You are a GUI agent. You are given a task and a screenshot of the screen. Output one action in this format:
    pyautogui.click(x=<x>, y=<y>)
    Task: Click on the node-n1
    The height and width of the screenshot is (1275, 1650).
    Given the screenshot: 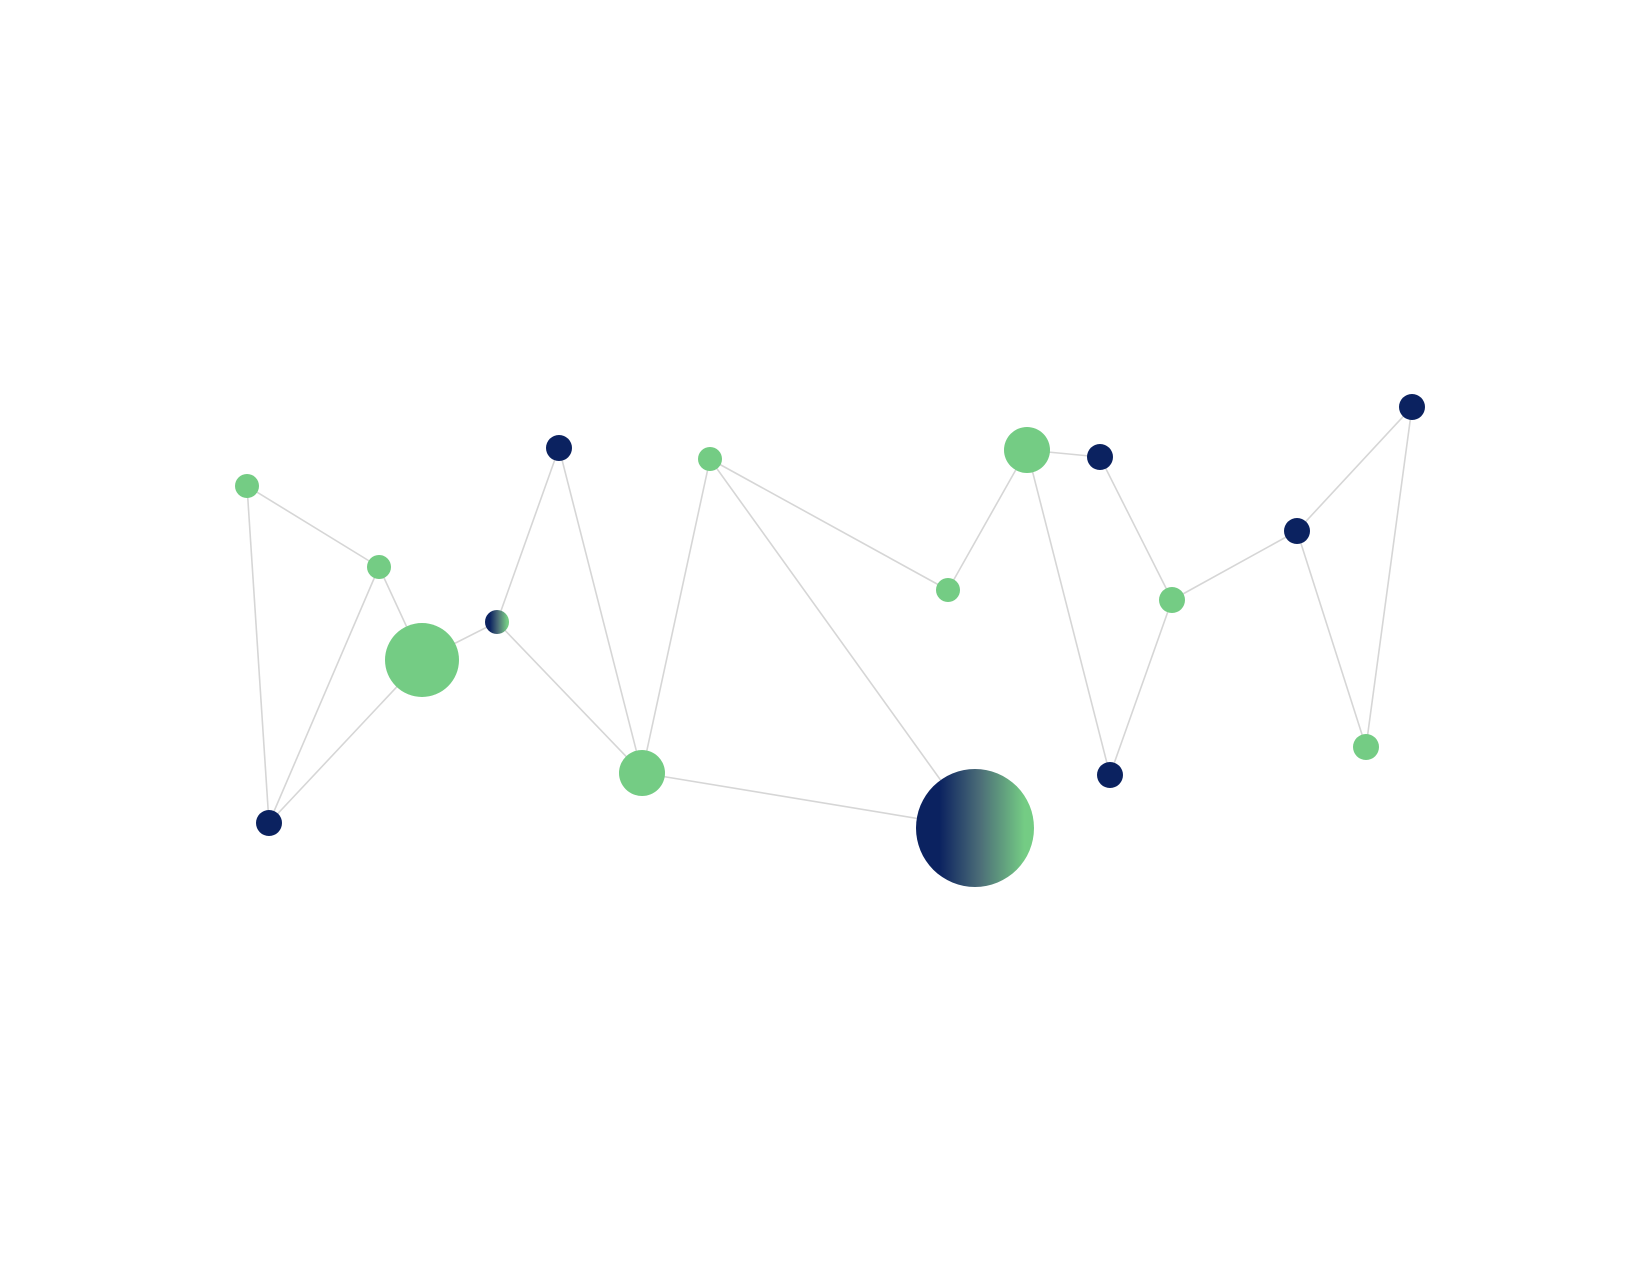 What is the action you would take?
    pyautogui.click(x=247, y=486)
    